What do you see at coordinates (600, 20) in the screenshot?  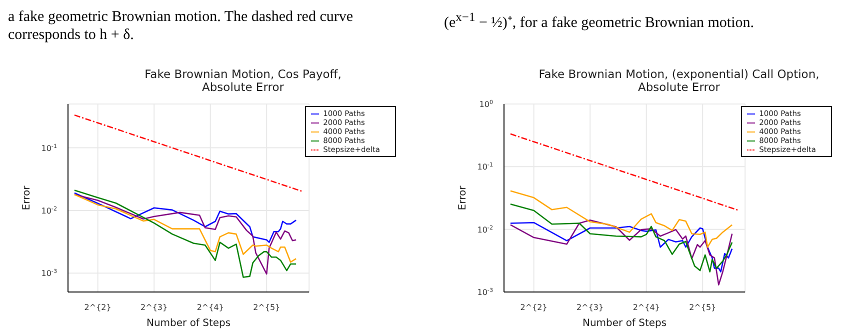 I see `text: (e$^{x−1}$ − ½)⁺, for a fake geometric Brownian motion.` at bounding box center [600, 20].